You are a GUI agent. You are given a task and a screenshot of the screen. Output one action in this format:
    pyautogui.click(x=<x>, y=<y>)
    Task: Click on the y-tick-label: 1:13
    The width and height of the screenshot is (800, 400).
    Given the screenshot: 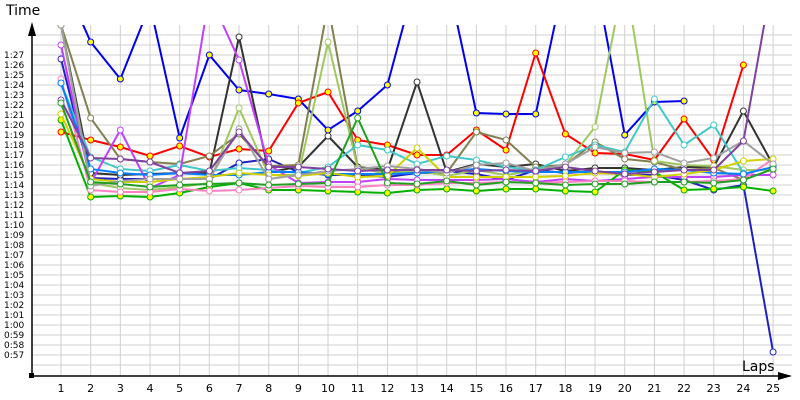 What is the action you would take?
    pyautogui.click(x=14, y=196)
    